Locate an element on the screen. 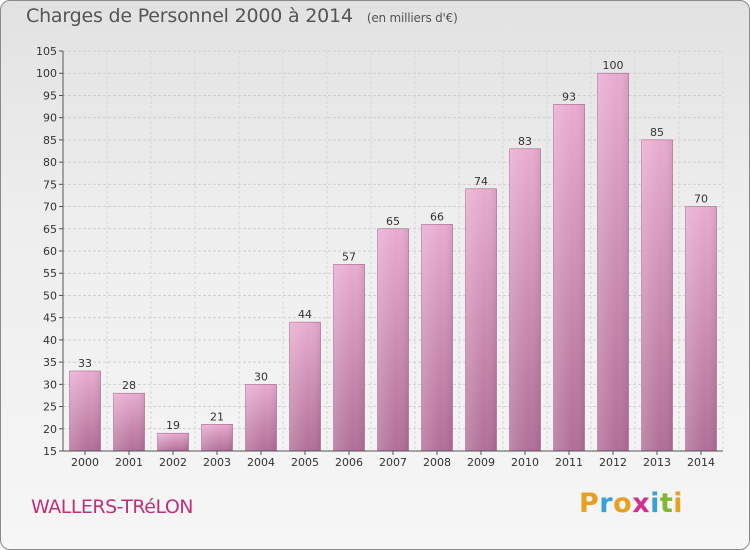 This screenshot has height=550, width=750. data-label: 21 is located at coordinates (217, 416).